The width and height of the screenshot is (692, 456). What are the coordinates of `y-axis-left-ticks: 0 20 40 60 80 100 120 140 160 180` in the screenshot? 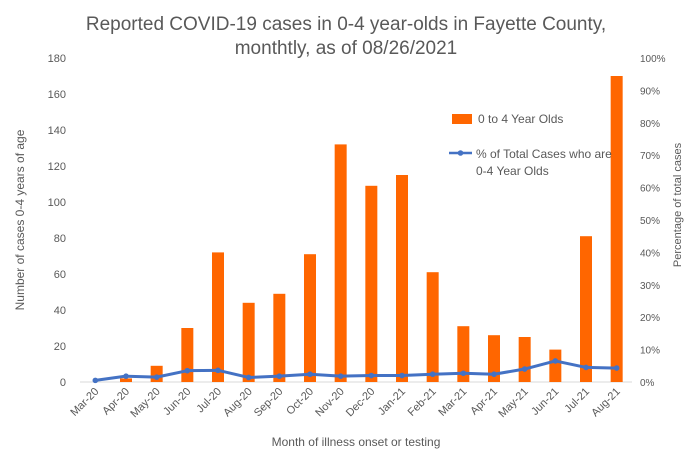 It's located at (57, 221).